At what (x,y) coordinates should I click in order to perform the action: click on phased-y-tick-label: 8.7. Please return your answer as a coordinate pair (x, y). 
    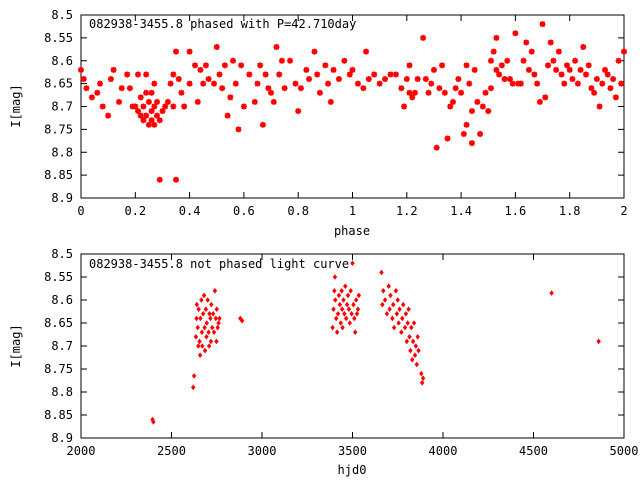
    Looking at the image, I should click on (62, 107).